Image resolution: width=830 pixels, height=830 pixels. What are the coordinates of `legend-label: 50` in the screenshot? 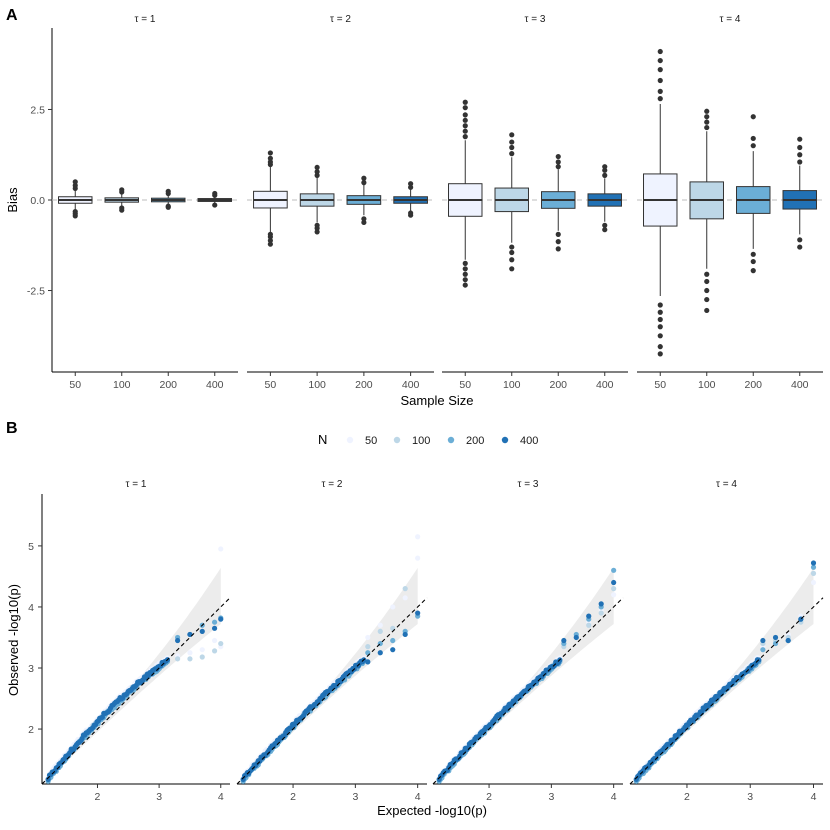 It's located at (371, 441).